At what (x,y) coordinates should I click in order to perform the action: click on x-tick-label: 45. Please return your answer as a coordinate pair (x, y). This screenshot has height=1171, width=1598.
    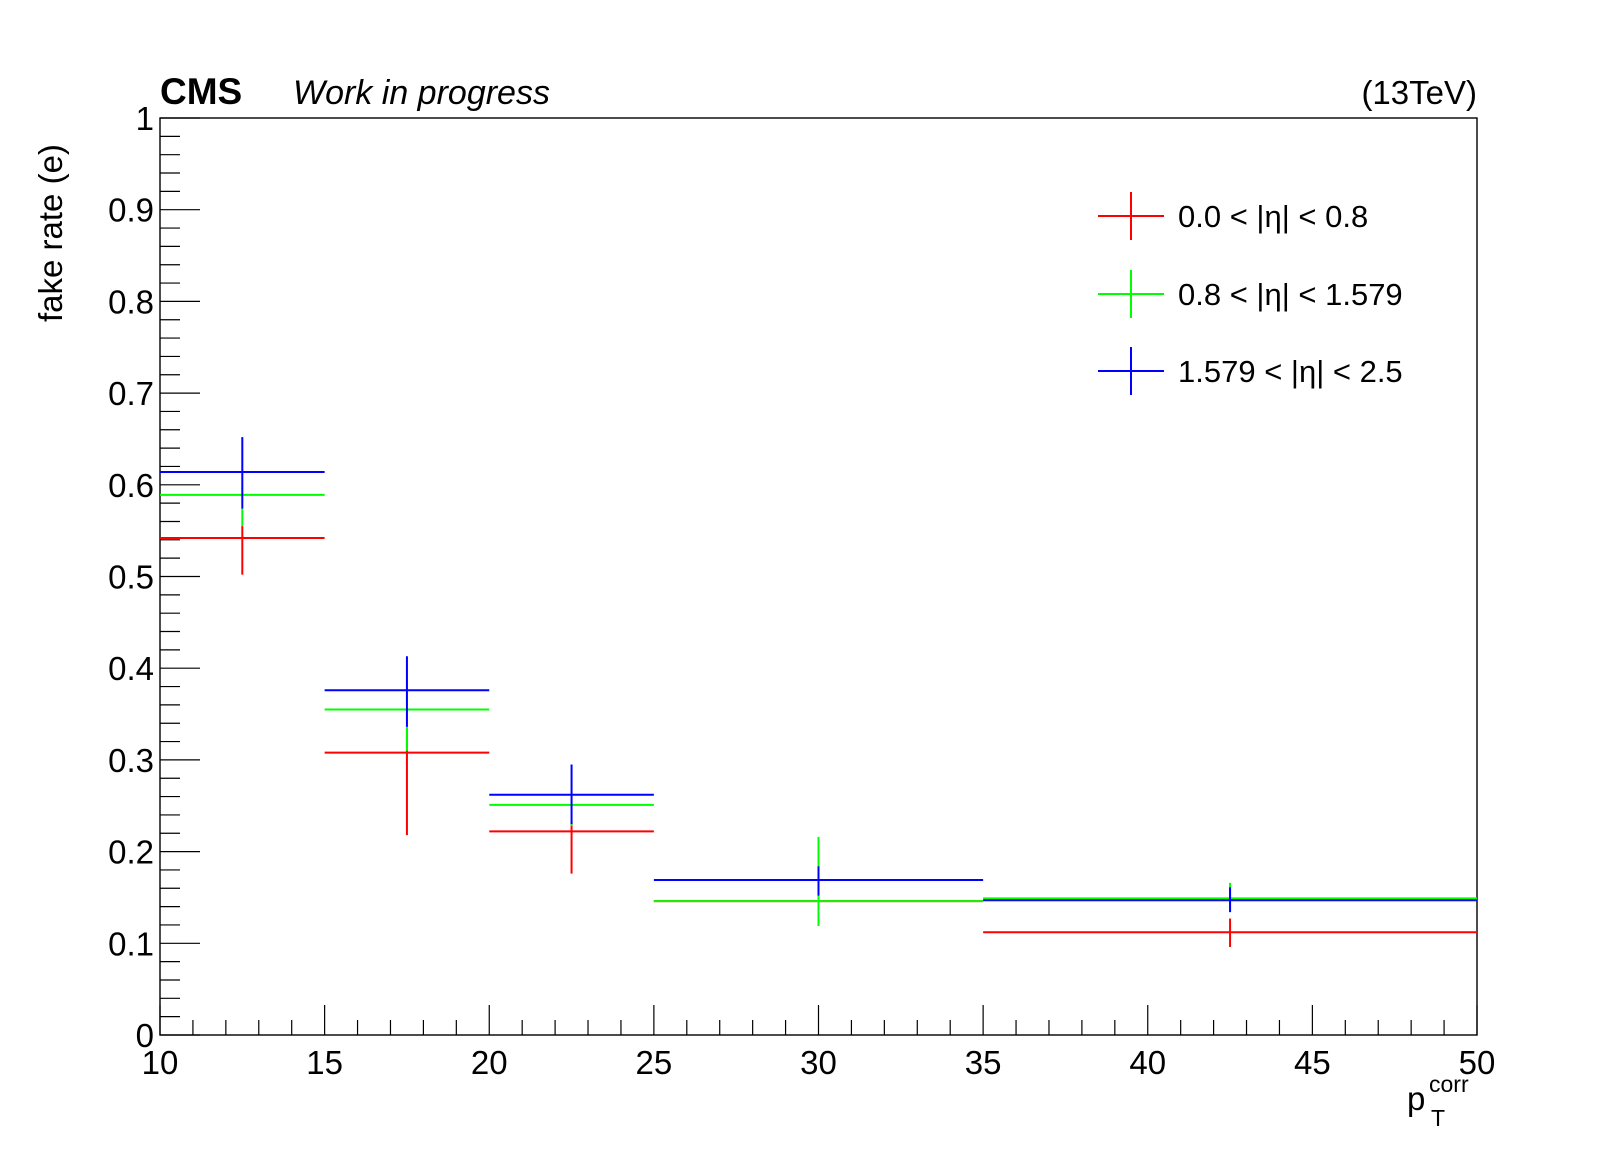
    Looking at the image, I should click on (1312, 1062).